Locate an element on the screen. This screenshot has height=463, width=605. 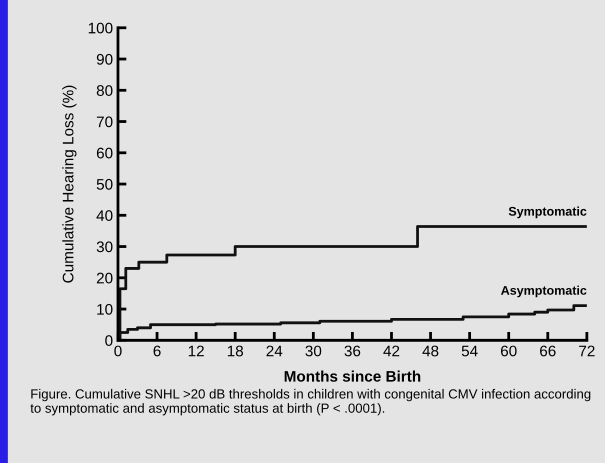
y-tick-label: 70 is located at coordinates (104, 122).